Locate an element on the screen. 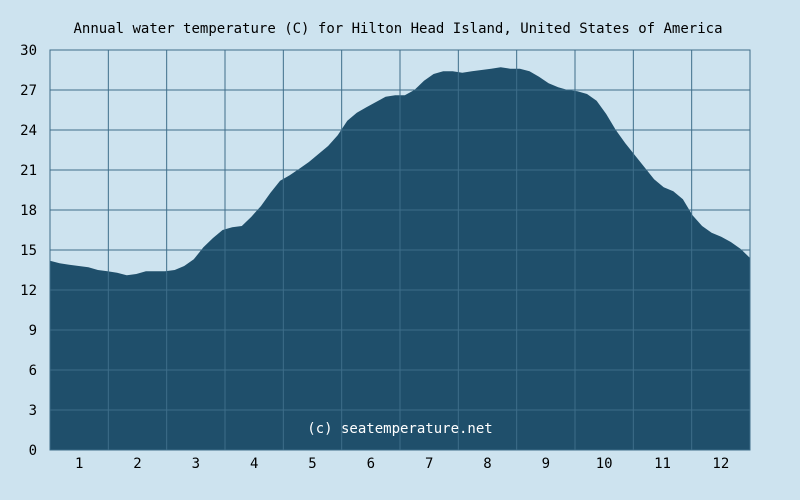 The image size is (800, 500). credit-label: (c) seatemperature.net is located at coordinates (399, 429).